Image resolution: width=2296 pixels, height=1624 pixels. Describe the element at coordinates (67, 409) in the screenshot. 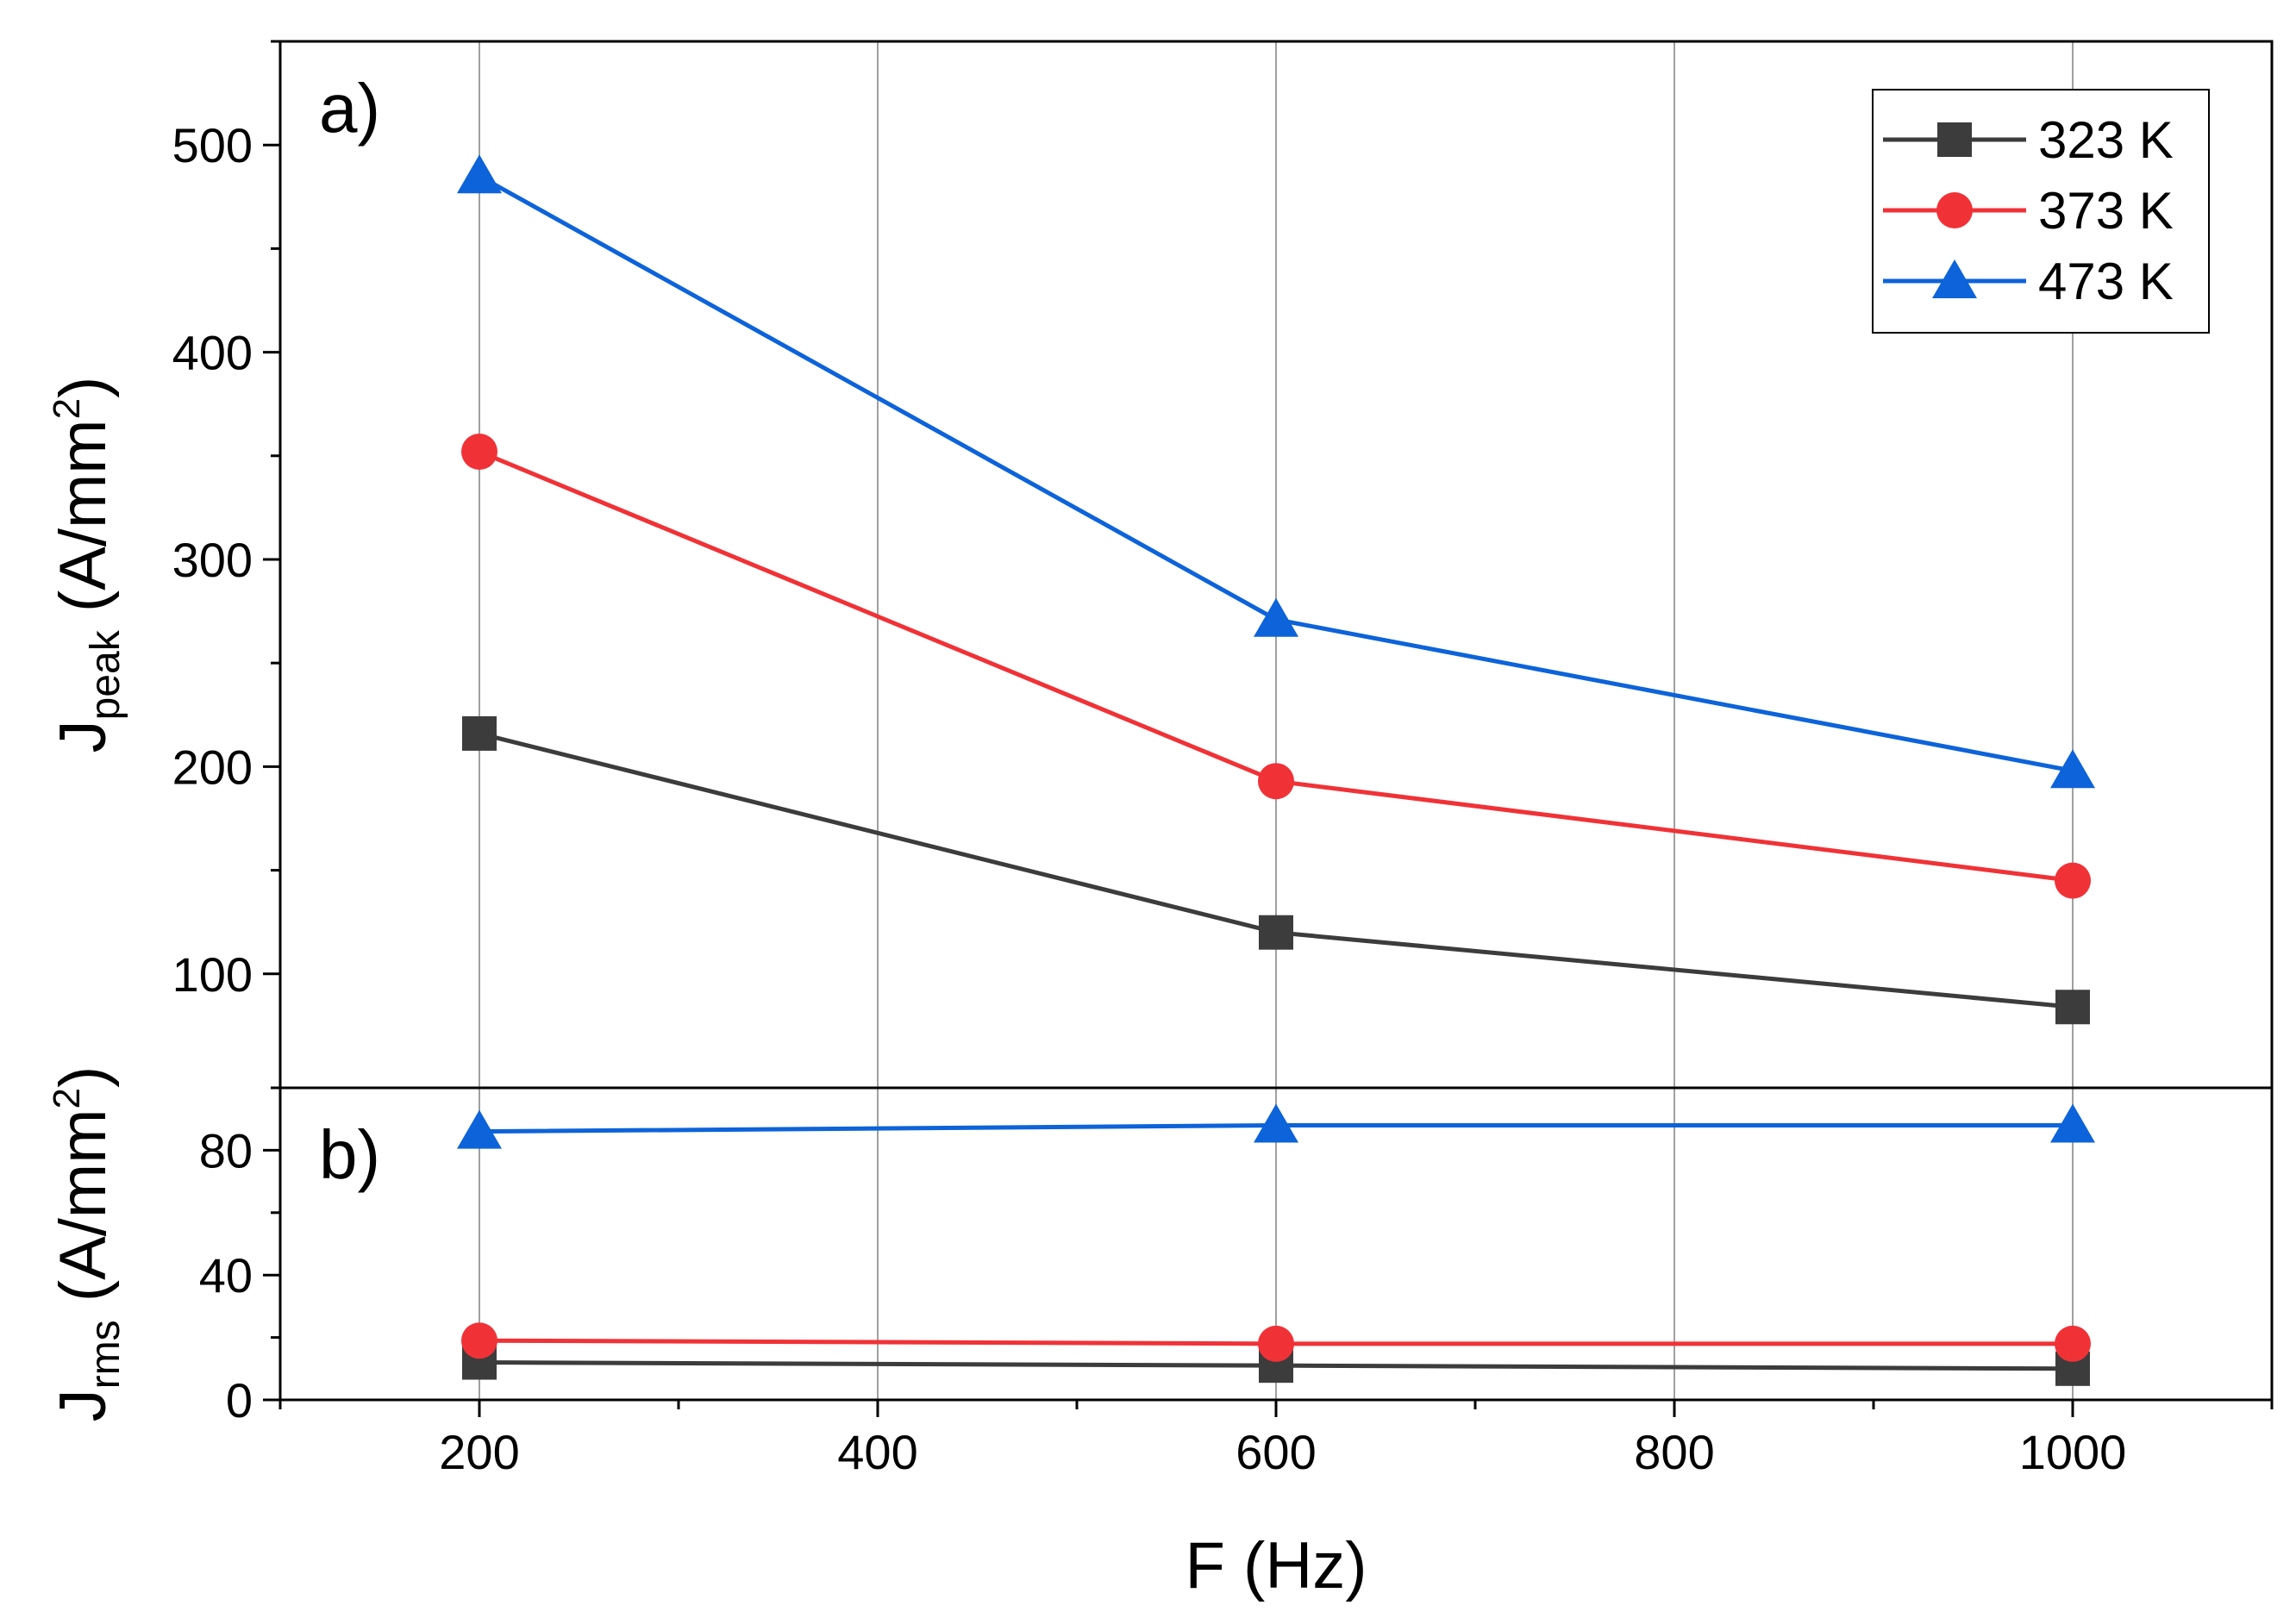

I see `top-ylabel-sup: 2` at that location.